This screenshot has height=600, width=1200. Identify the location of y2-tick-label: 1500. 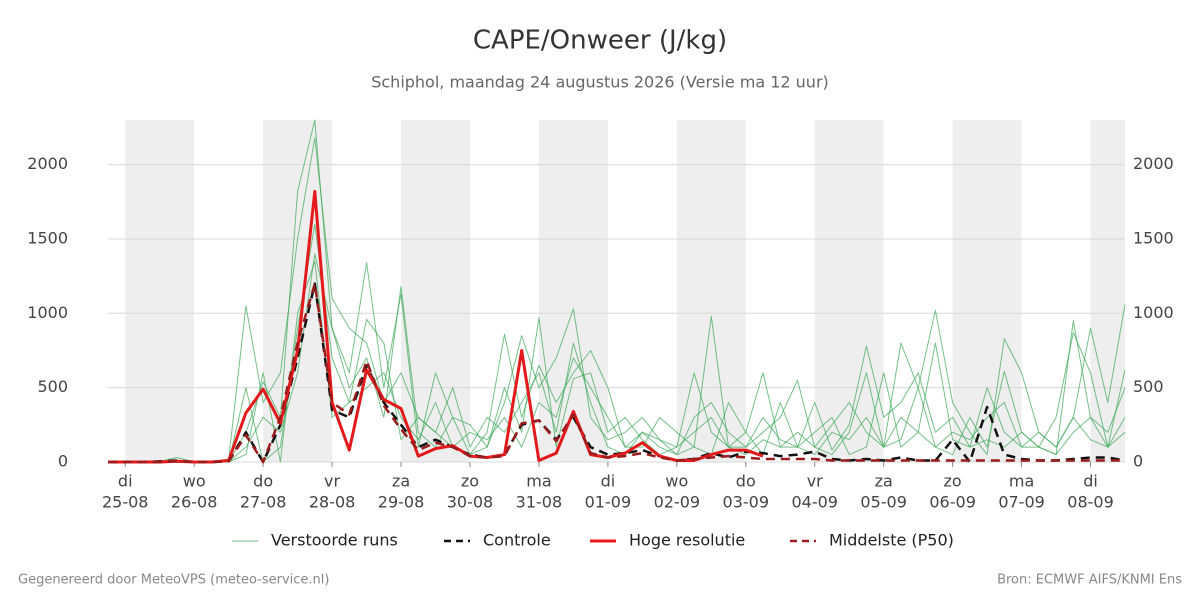
(1153, 237).